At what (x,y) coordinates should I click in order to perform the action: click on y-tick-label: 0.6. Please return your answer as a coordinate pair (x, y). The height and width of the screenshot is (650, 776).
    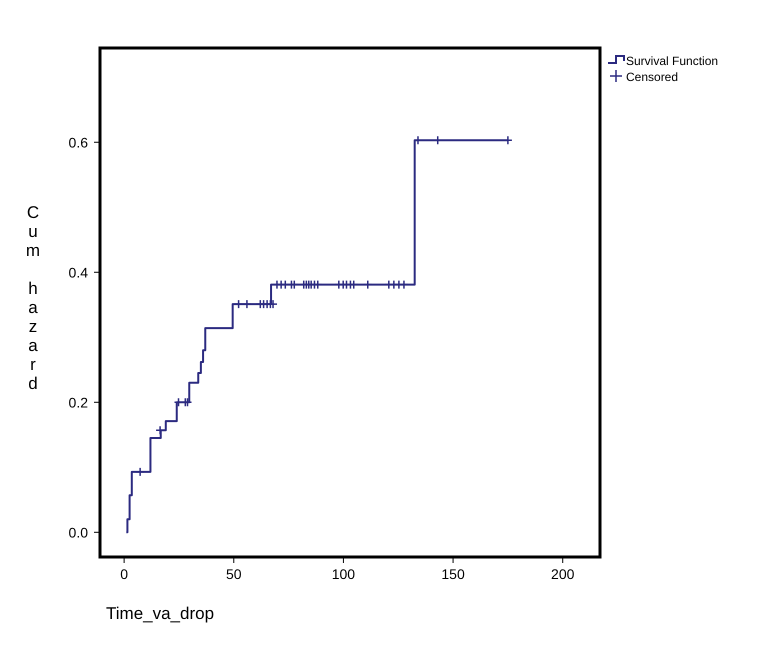
    Looking at the image, I should click on (78, 142).